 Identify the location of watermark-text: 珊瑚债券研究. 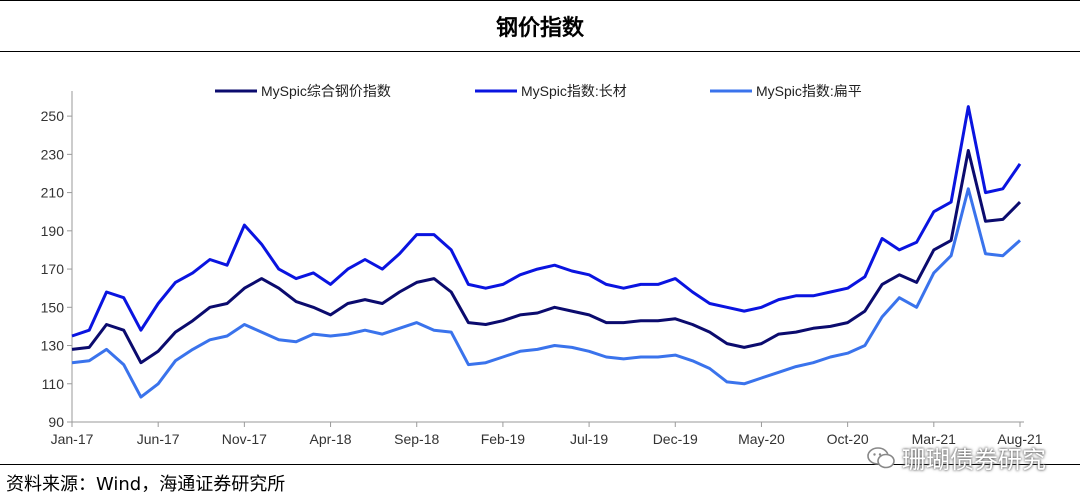
(974, 460).